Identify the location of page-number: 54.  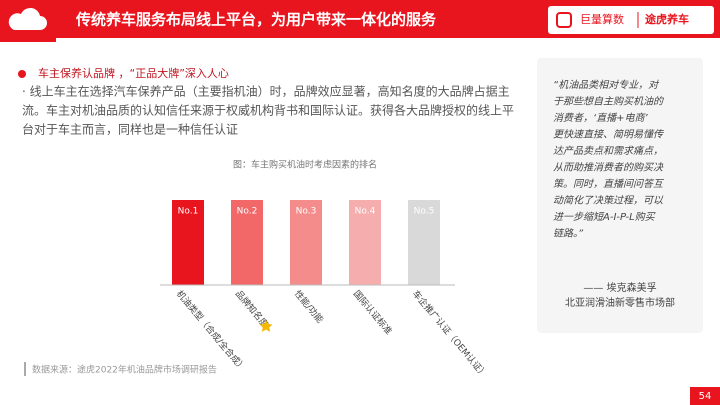
(705, 396).